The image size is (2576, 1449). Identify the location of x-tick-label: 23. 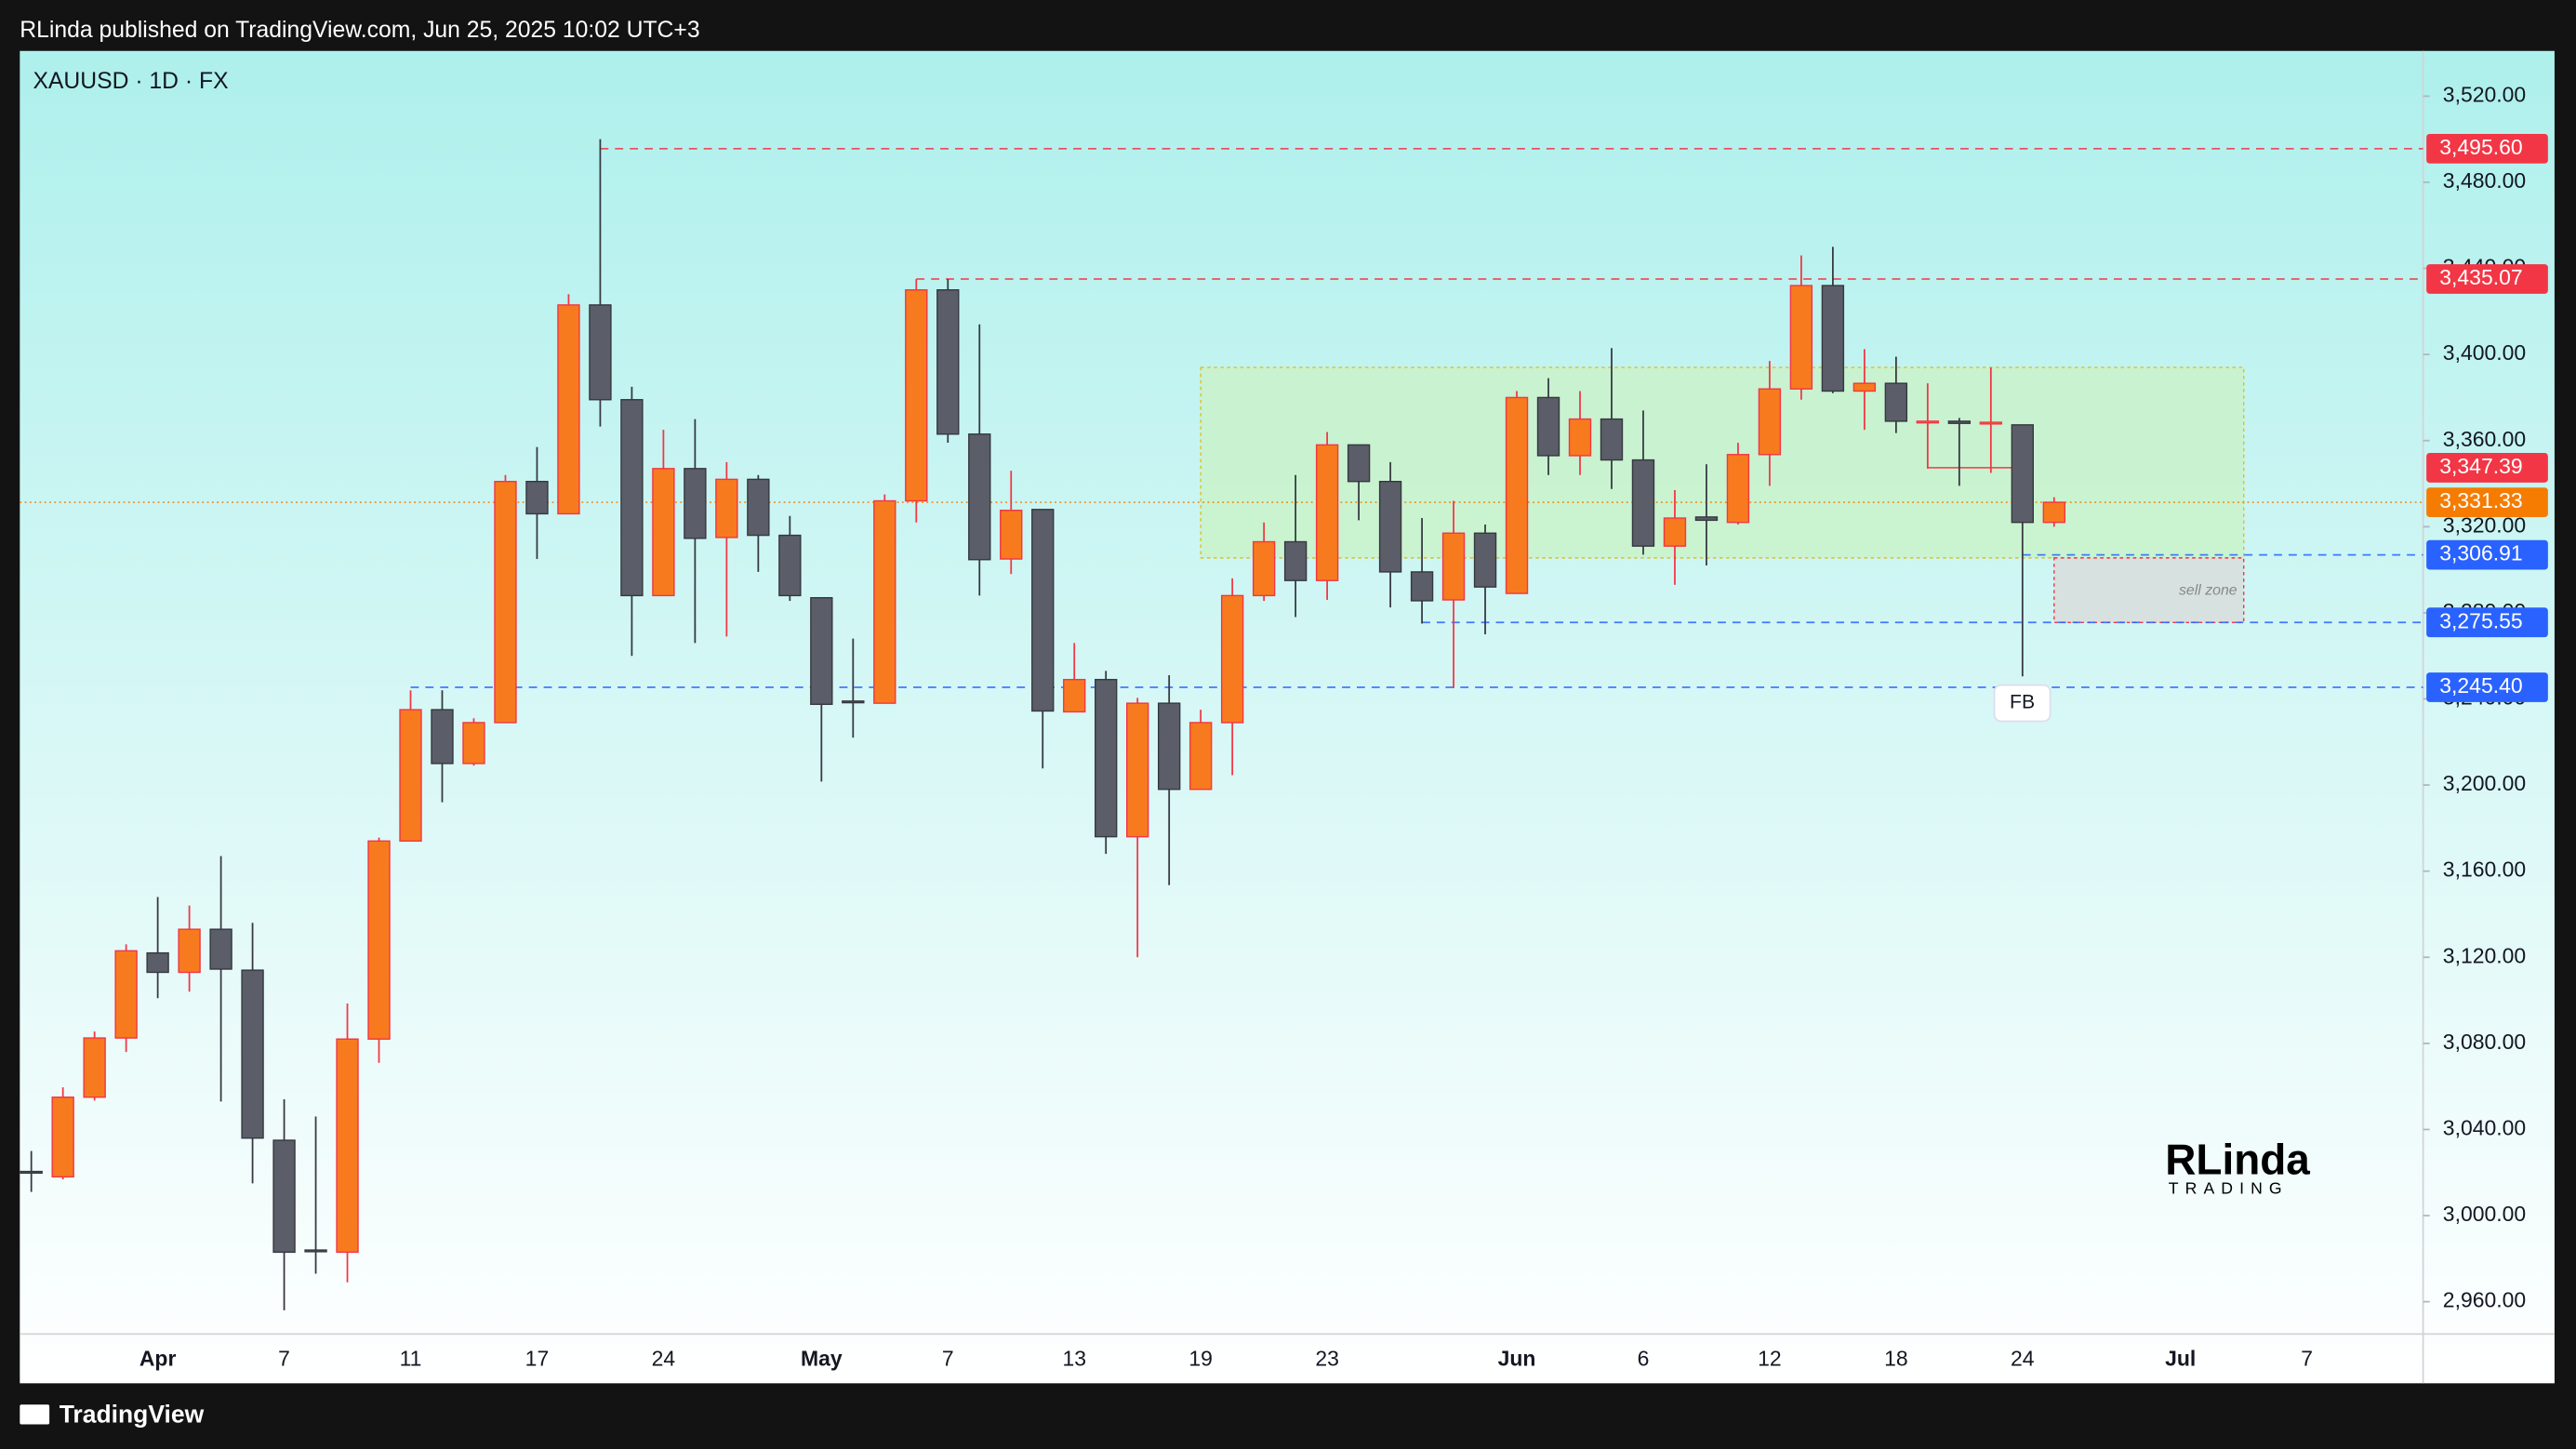
(1327, 1359).